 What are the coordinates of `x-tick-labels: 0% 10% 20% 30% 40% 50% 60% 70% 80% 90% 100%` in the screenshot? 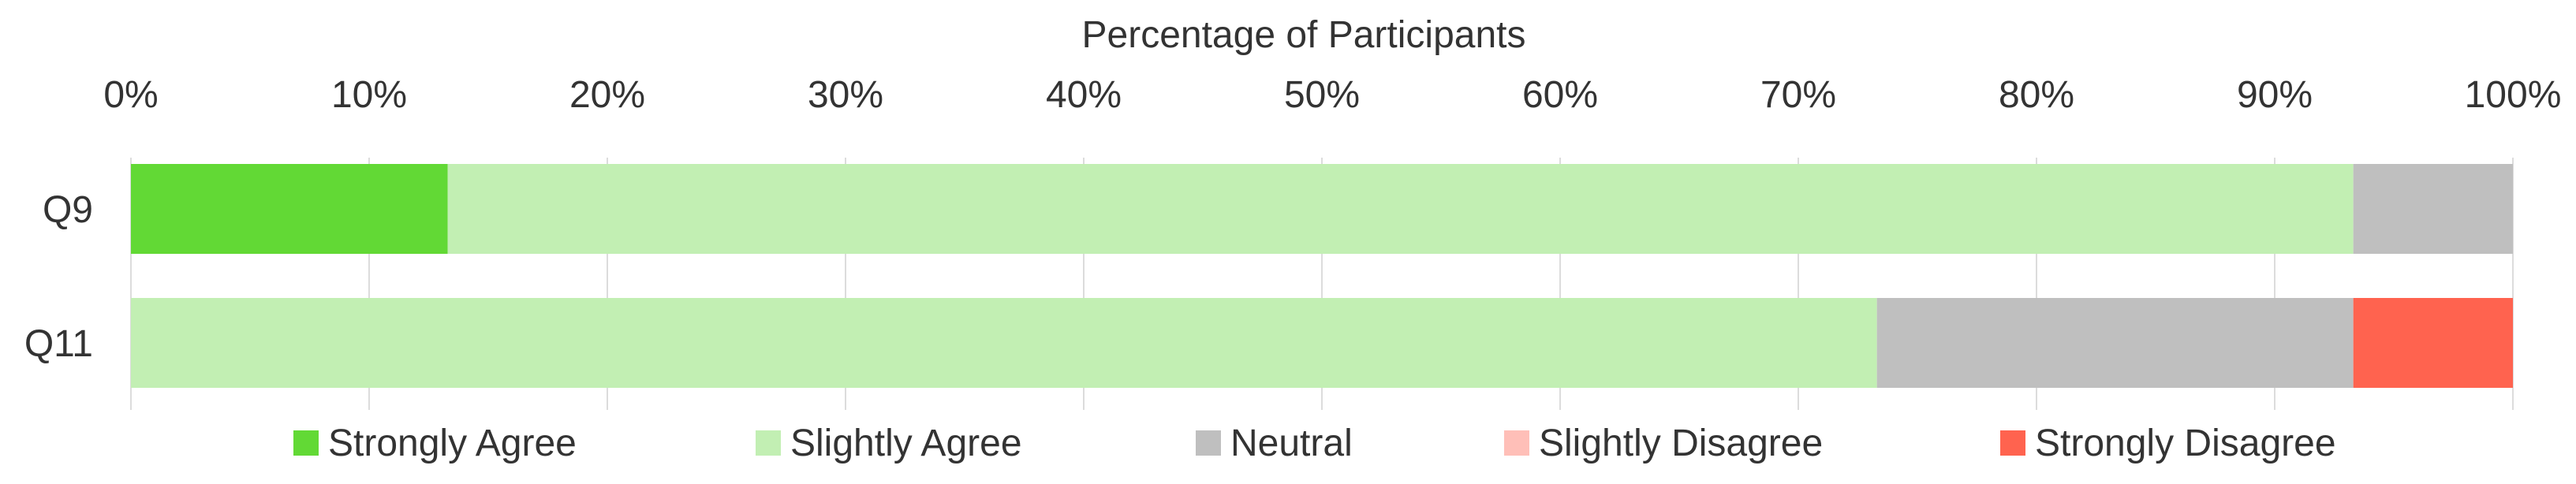 It's located at (1332, 95).